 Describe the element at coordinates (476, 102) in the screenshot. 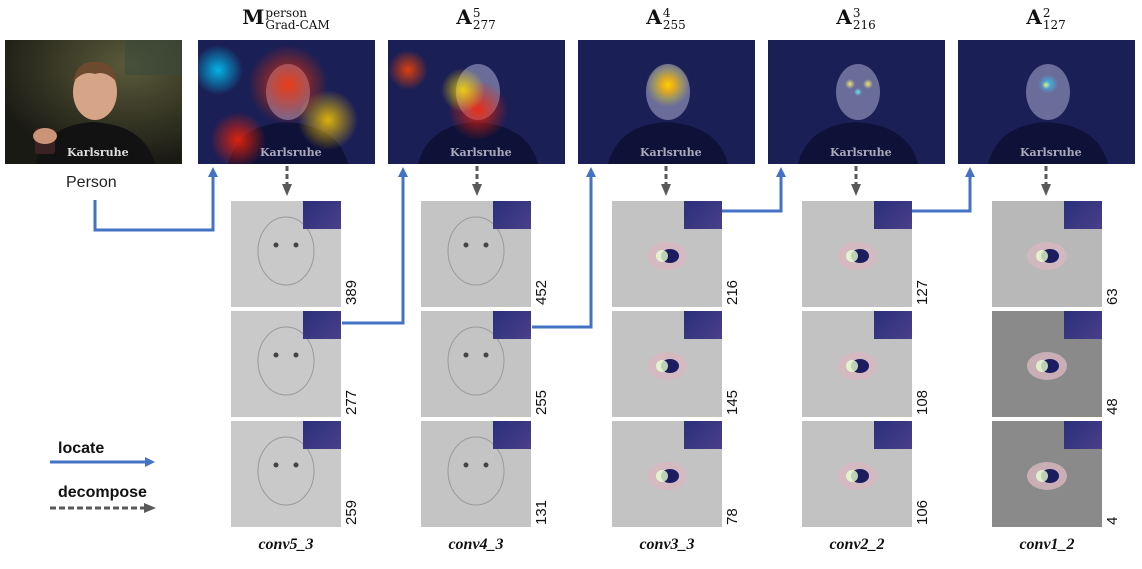

I see `heatmap-image-2: Karlsruhe` at that location.